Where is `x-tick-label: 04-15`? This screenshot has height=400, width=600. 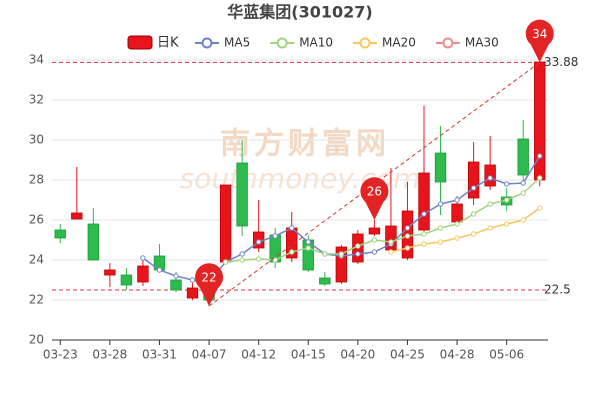
x-tick-label: 04-15 is located at coordinates (308, 355).